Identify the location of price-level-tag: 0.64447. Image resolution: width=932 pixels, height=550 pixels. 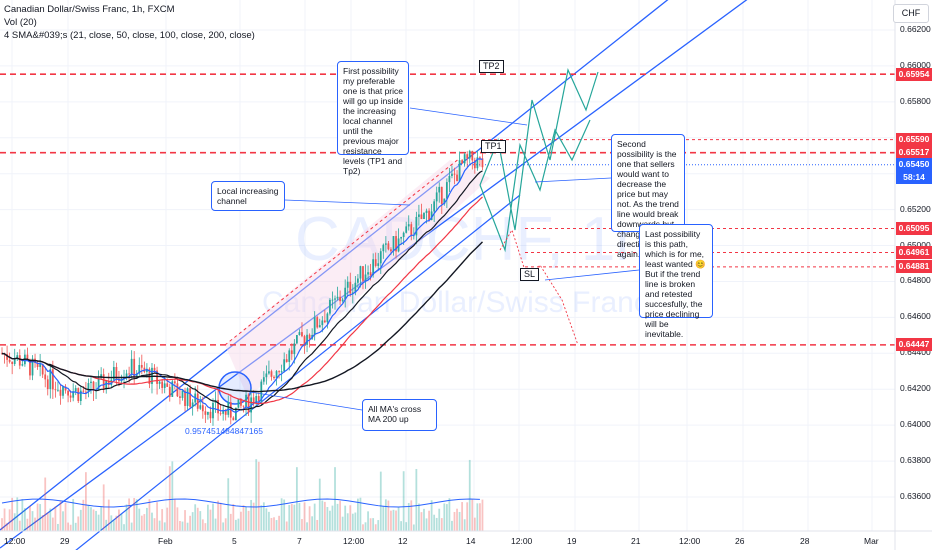
(914, 345).